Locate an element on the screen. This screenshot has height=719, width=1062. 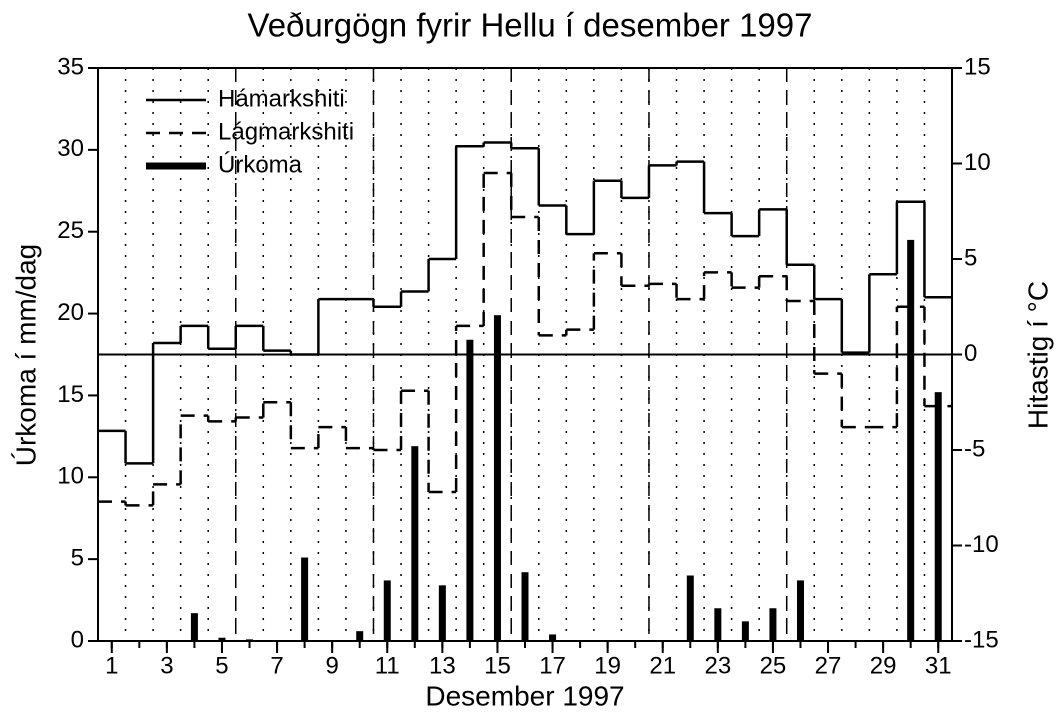
y-tick-label: 25 is located at coordinates (70, 230).